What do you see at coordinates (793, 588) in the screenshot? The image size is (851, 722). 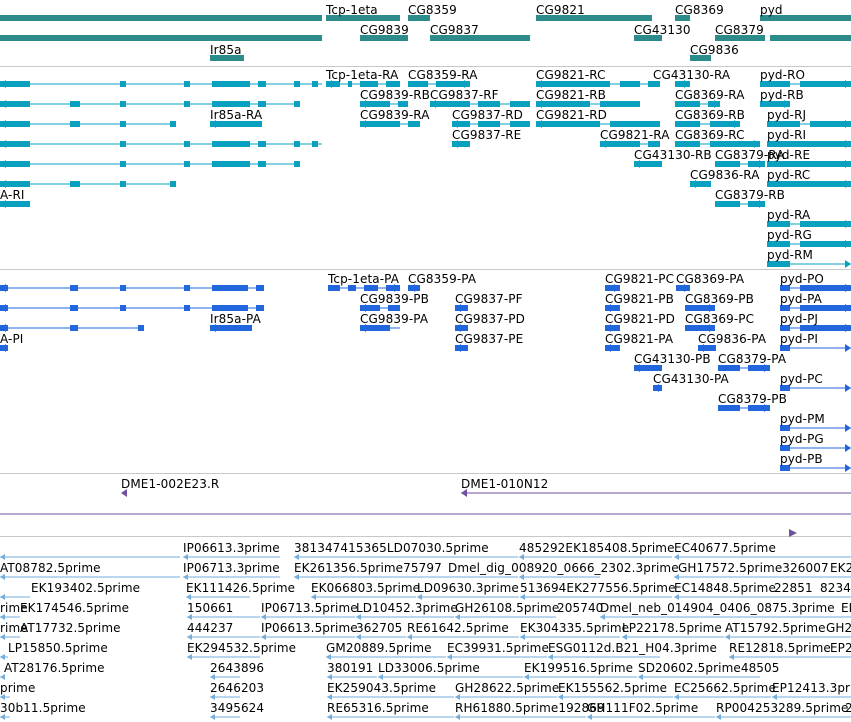 I see `ests-feature-label: 22851` at bounding box center [793, 588].